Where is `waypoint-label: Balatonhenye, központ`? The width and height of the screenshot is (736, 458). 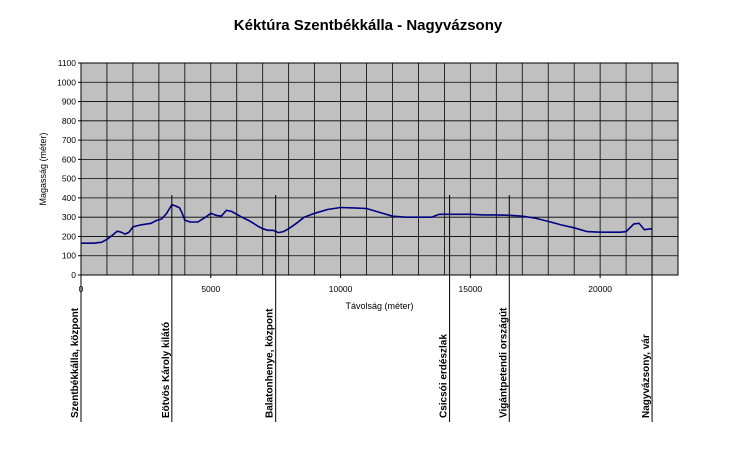 waypoint-label: Balatonhenye, központ is located at coordinates (270, 363).